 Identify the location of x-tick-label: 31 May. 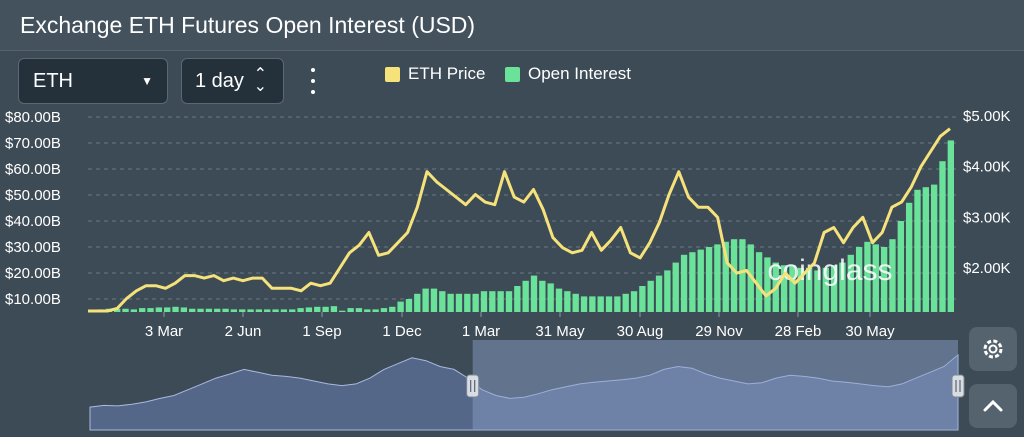
(560, 331).